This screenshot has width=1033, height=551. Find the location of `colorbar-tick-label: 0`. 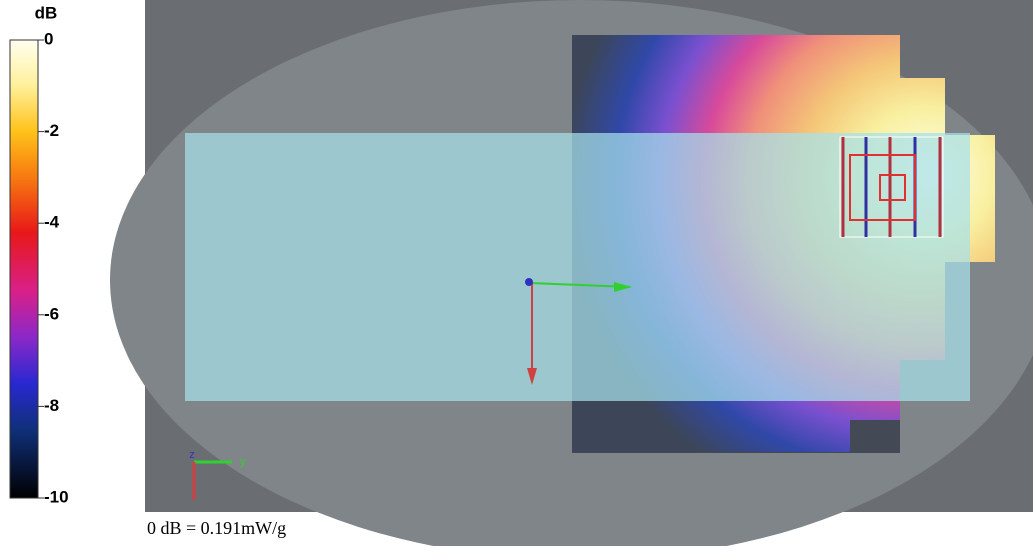

colorbar-tick-label: 0 is located at coordinates (48, 38).